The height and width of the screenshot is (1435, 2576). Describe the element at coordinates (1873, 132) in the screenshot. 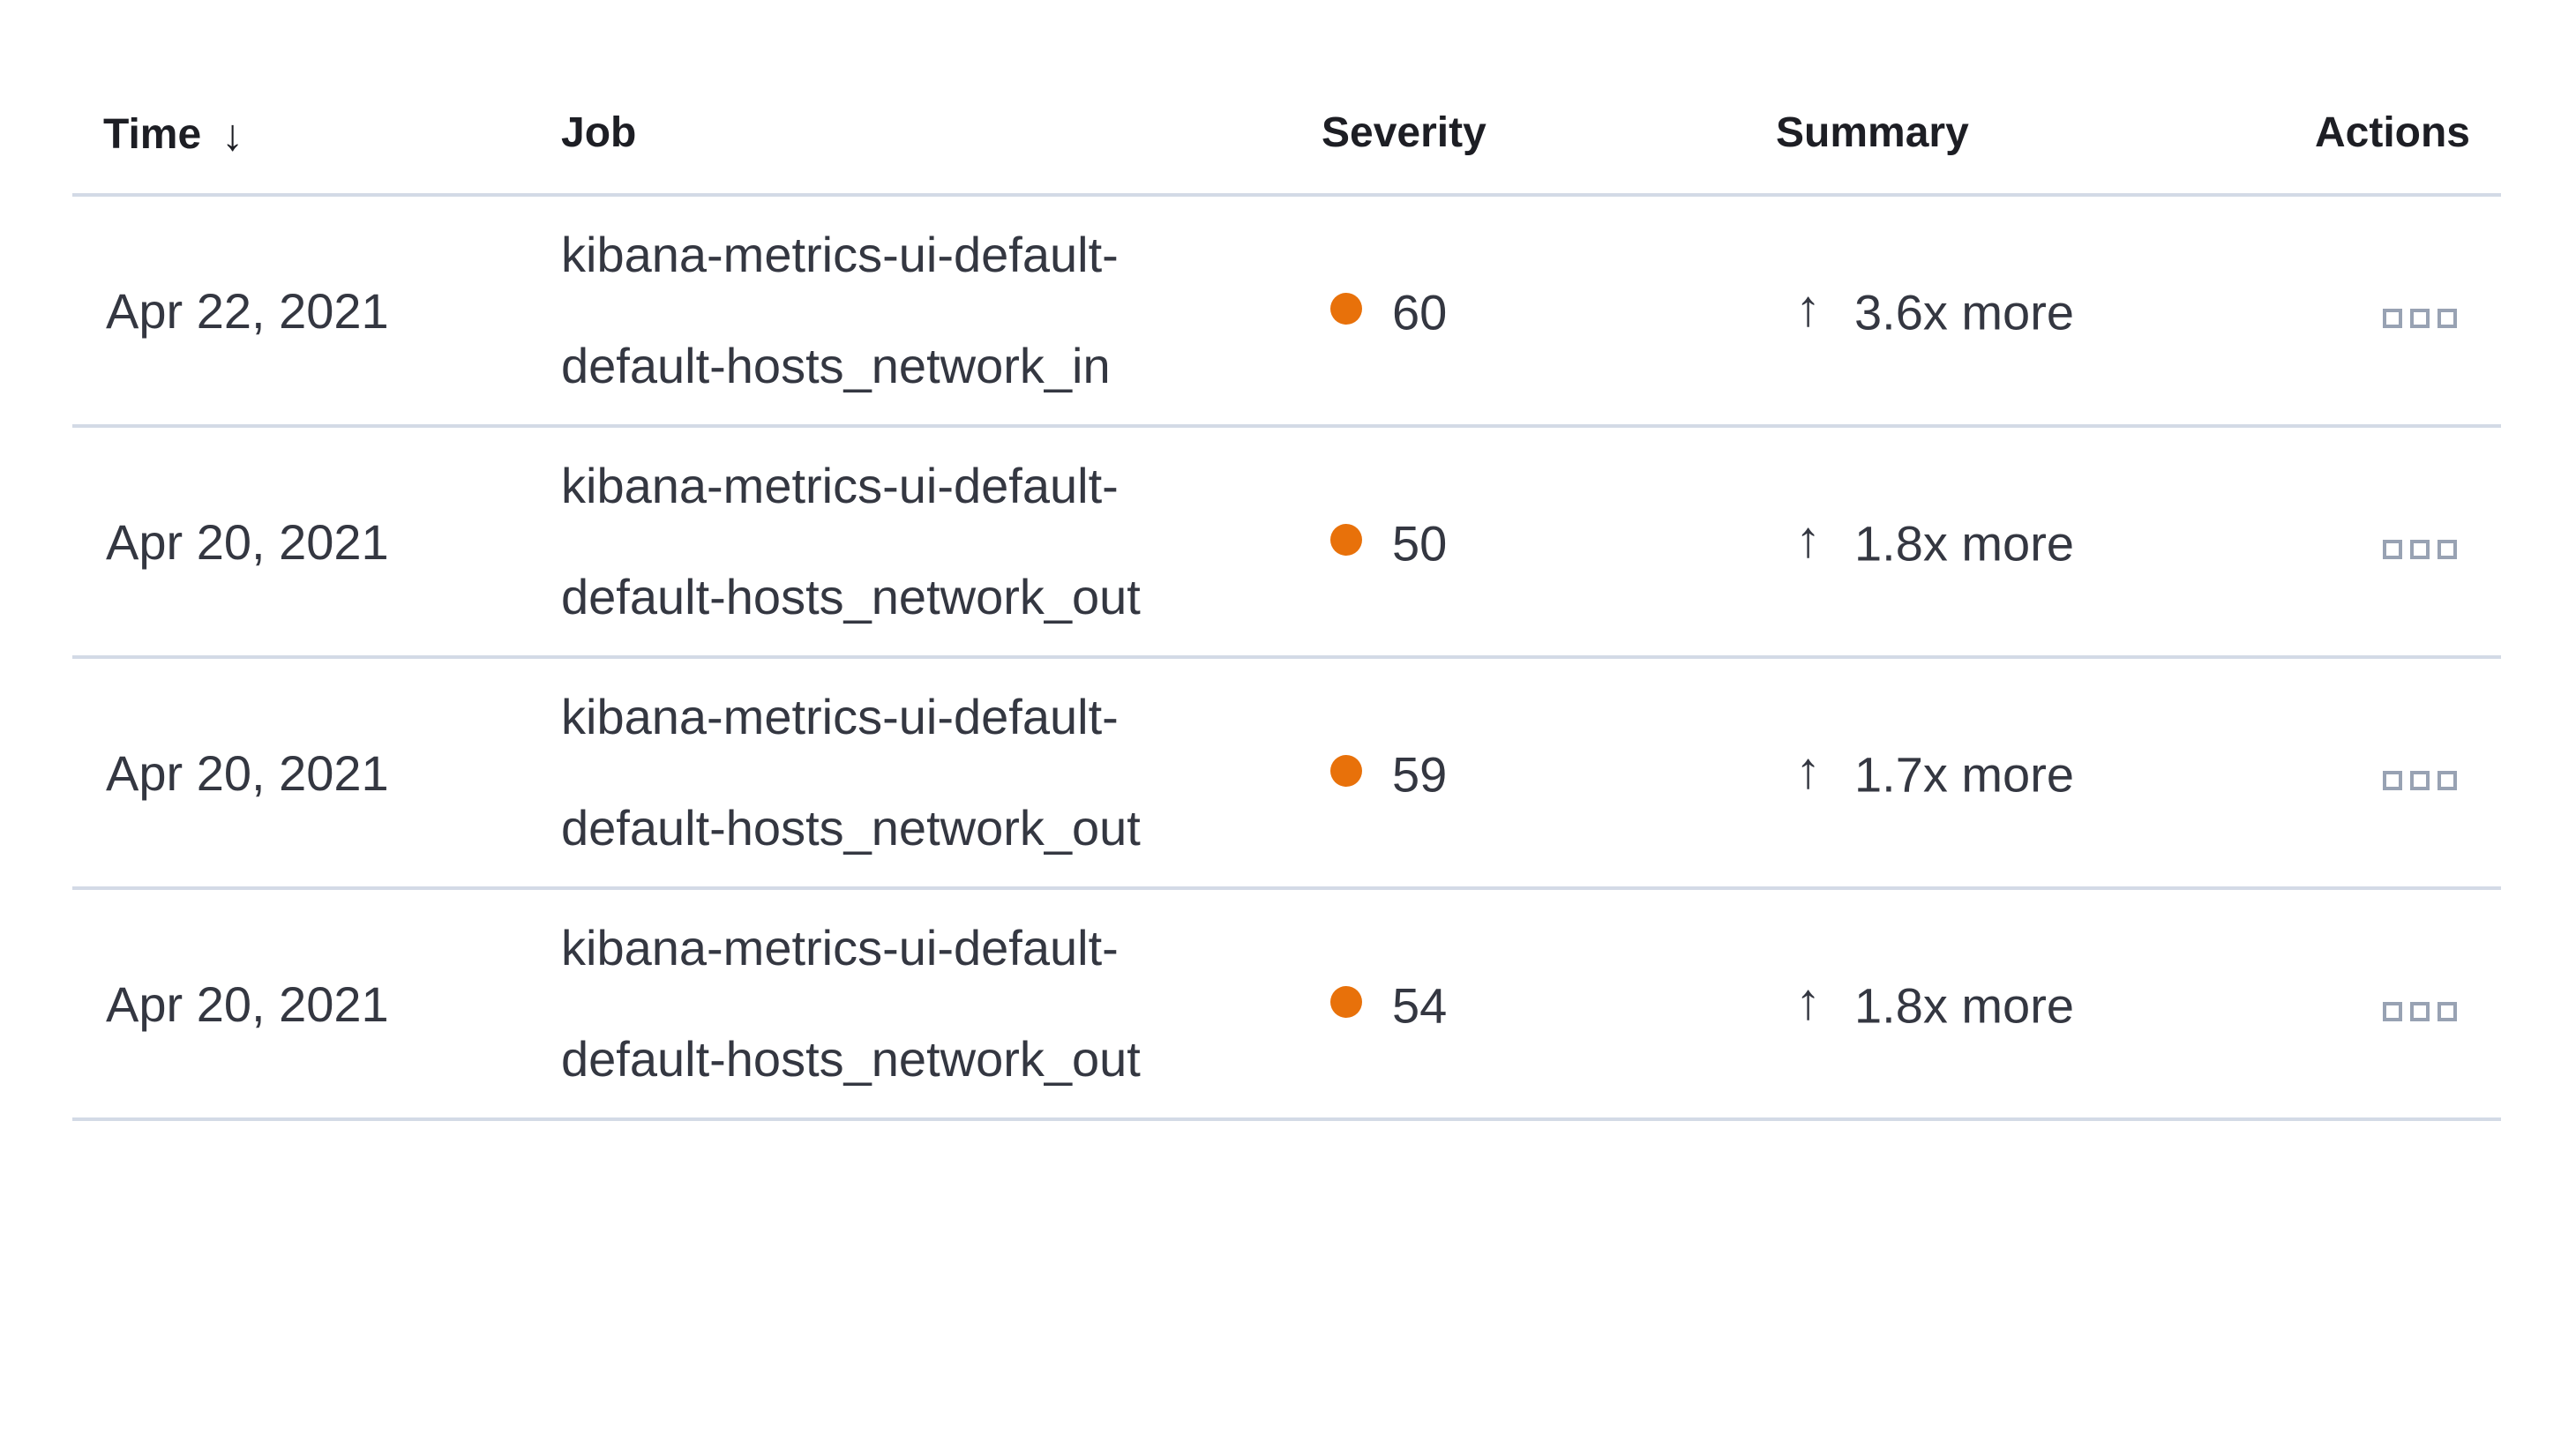

I see `column-header-summary-label: Summary` at that location.